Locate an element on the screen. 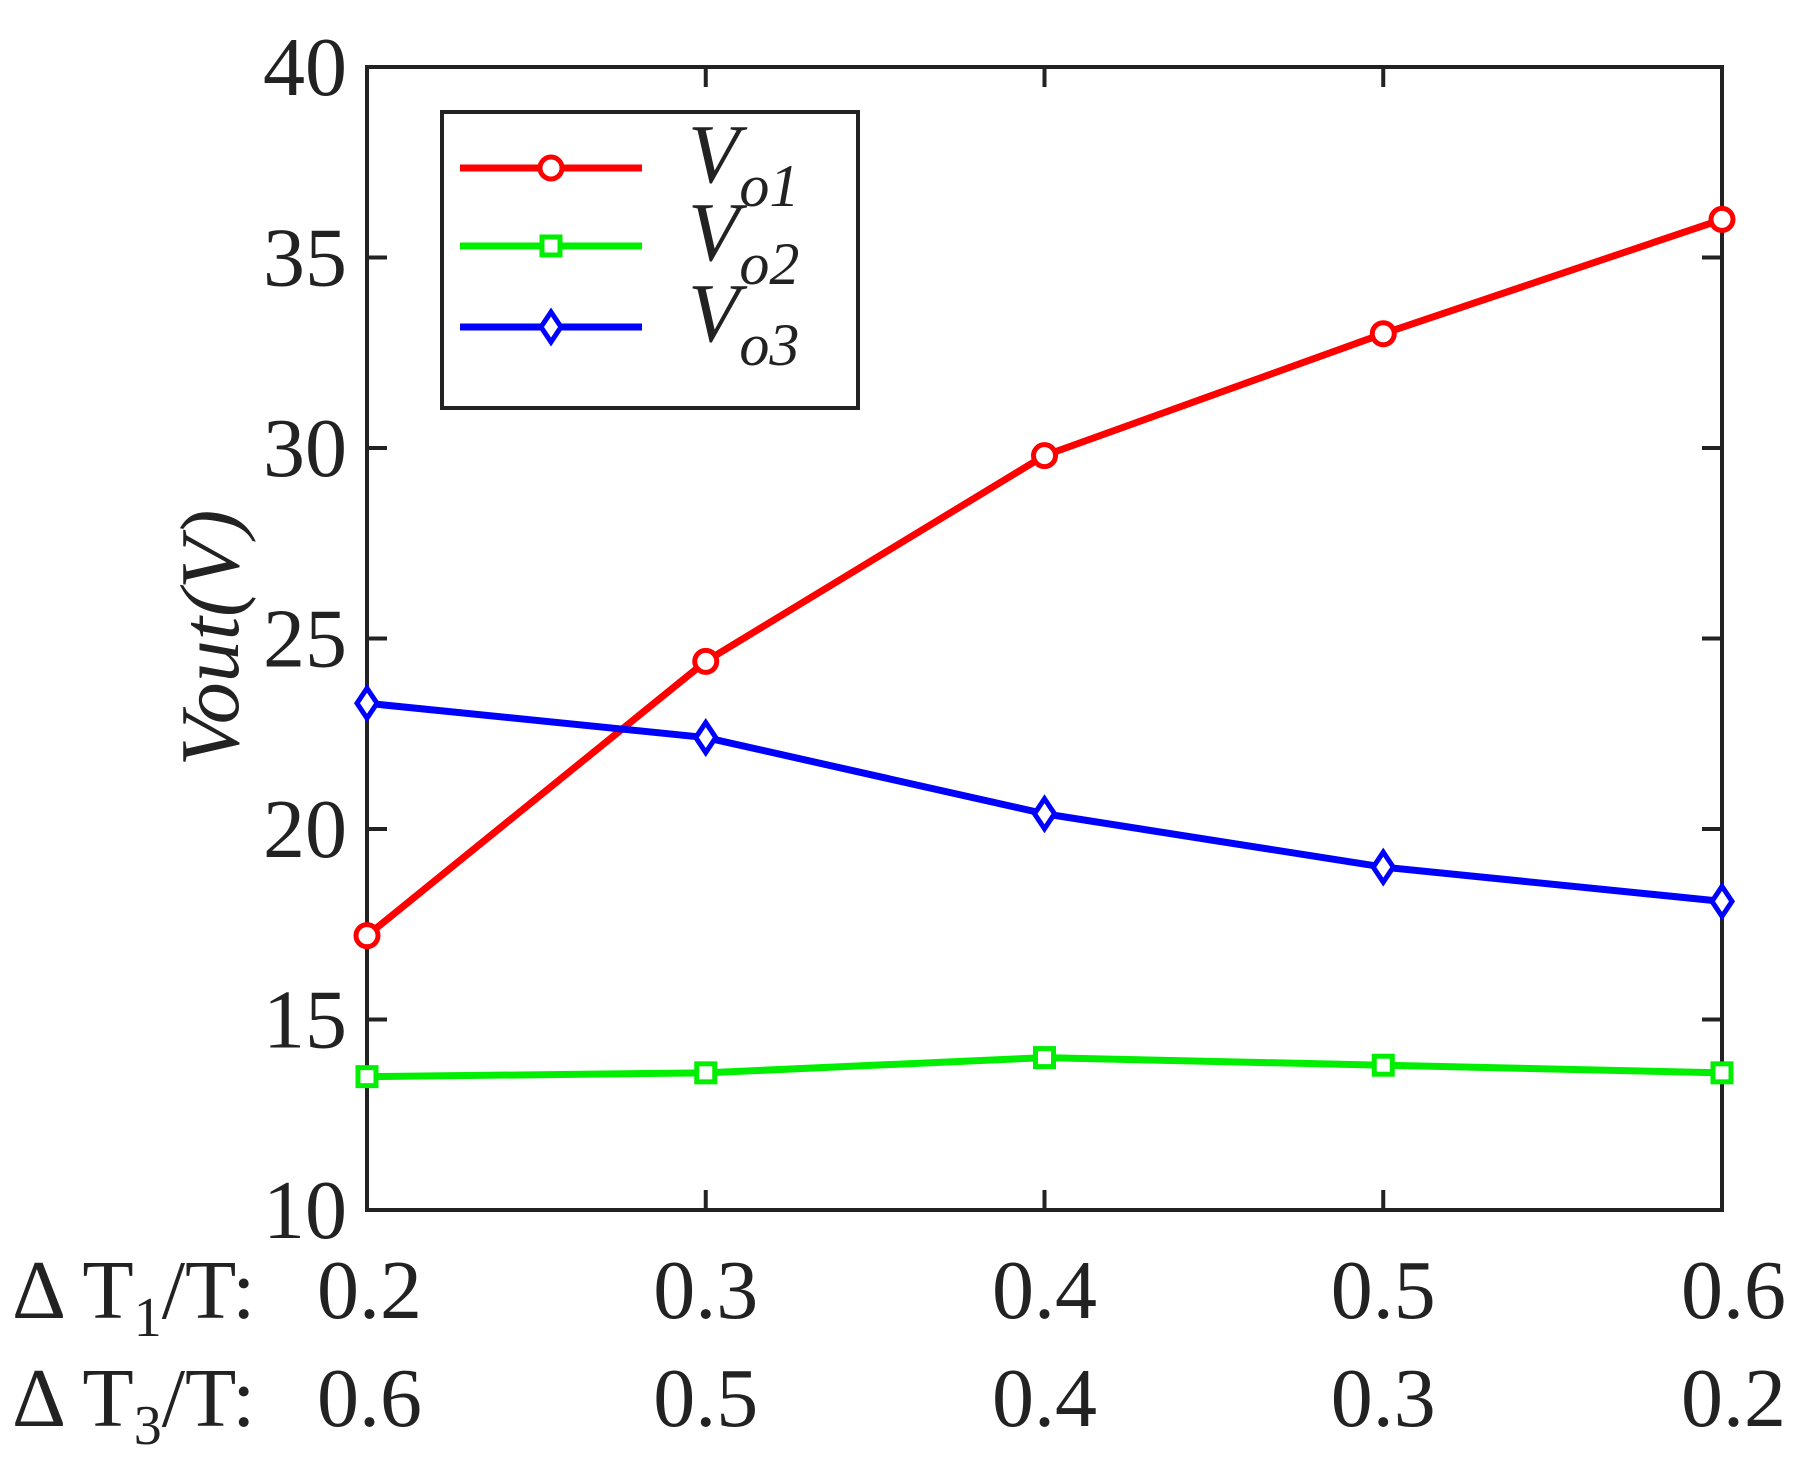  y-tick-label: 35 is located at coordinates (305, 258).